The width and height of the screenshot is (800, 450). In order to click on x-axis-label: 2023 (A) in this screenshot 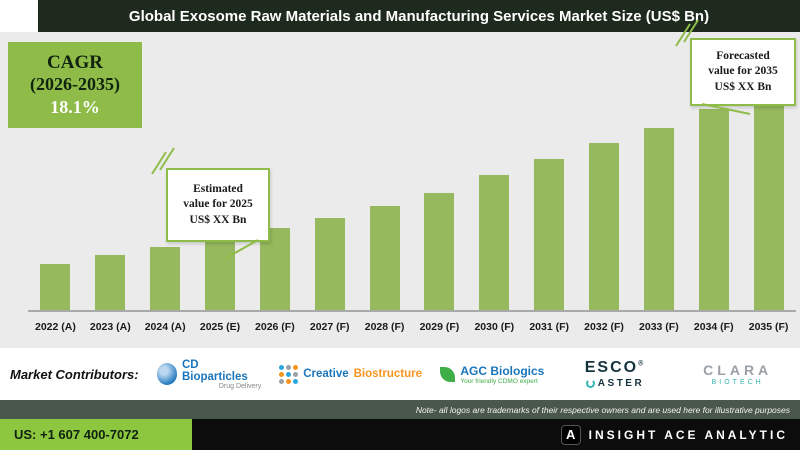, I will do `click(110, 327)`.